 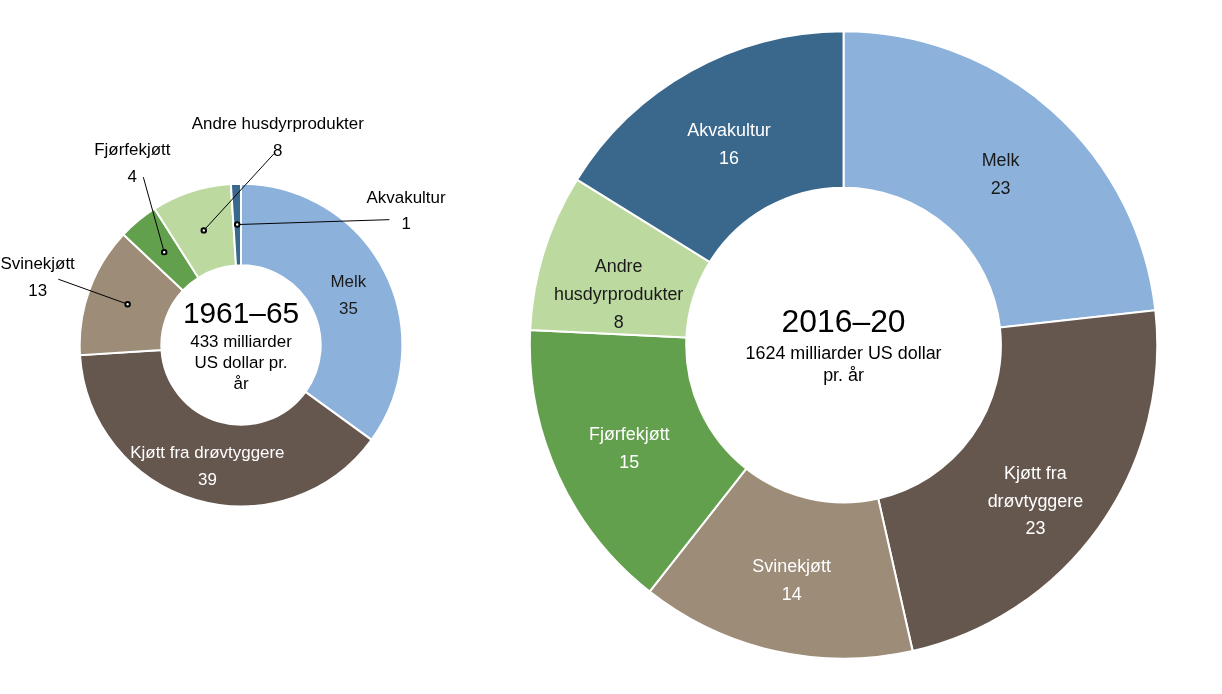 What do you see at coordinates (241, 312) in the screenshot?
I see `text: 1961–65` at bounding box center [241, 312].